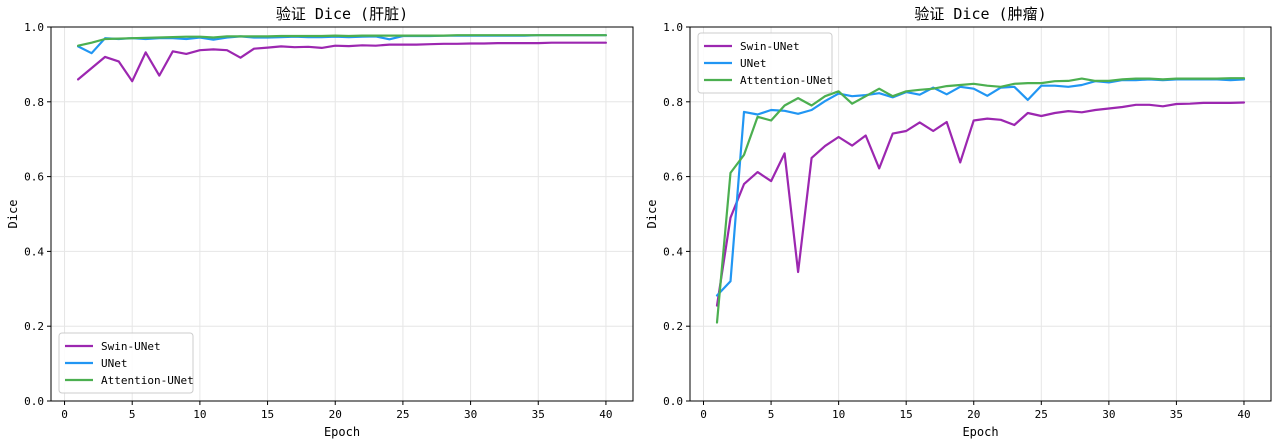 Image resolution: width=1280 pixels, height=443 pixels. Describe the element at coordinates (342, 40) in the screenshot. I see `series-line-attention-unet` at that location.